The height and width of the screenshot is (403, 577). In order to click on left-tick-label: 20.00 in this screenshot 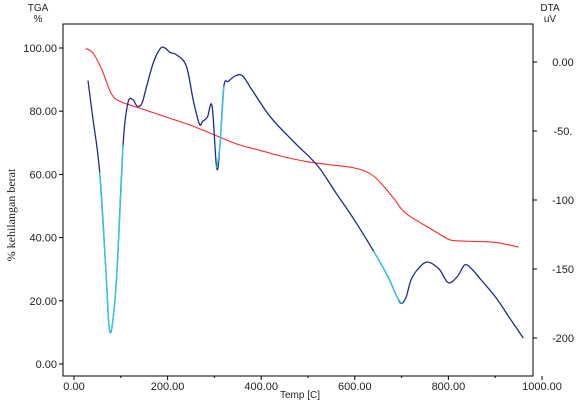, I will do `click(43, 302)`.